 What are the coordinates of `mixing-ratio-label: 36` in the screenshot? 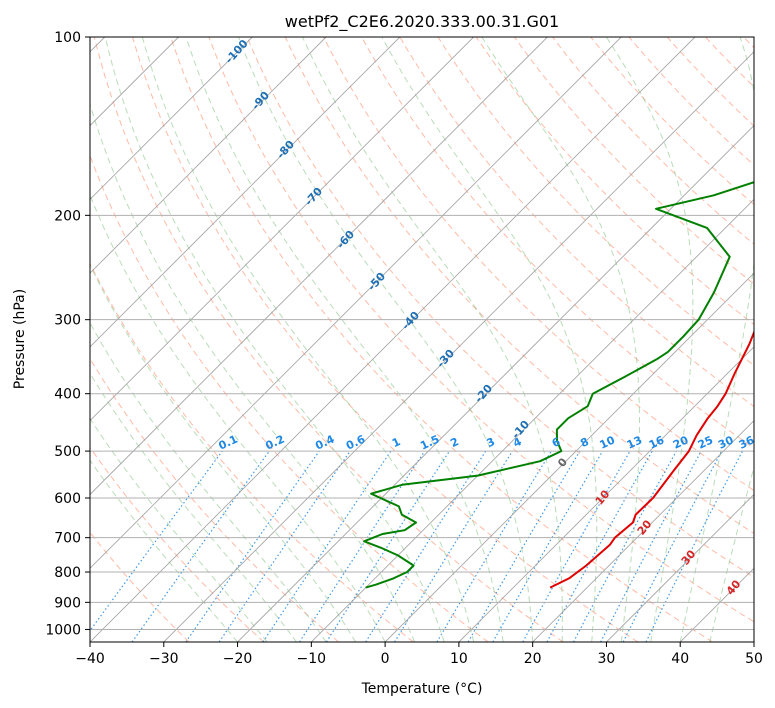 It's located at (747, 442).